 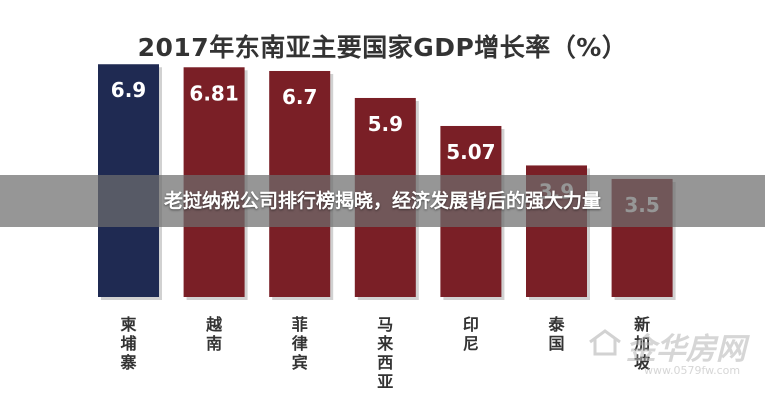 I want to click on bar-value-label: 5.07, so click(x=470, y=152).